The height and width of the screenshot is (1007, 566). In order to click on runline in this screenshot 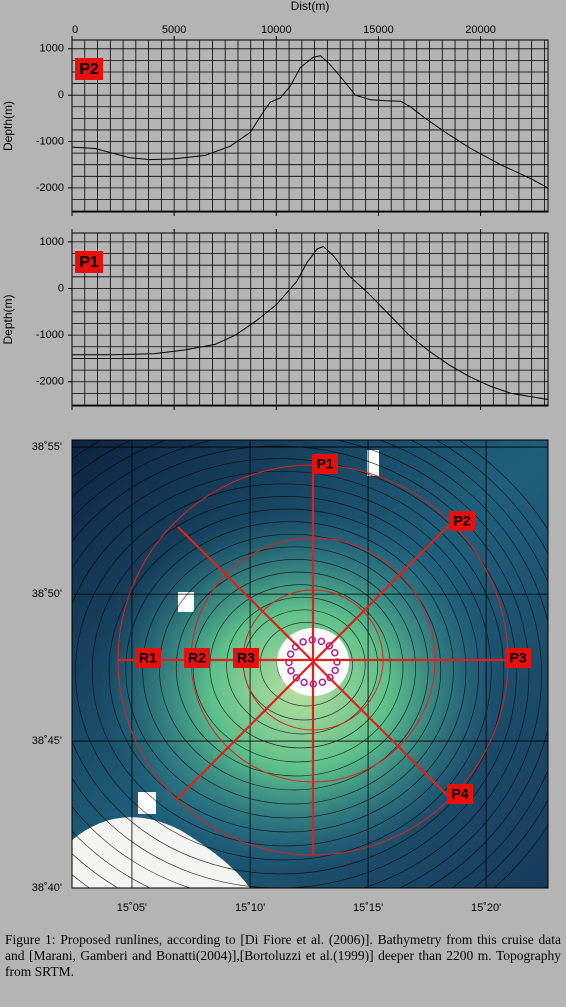, I will do `click(313, 661)`.